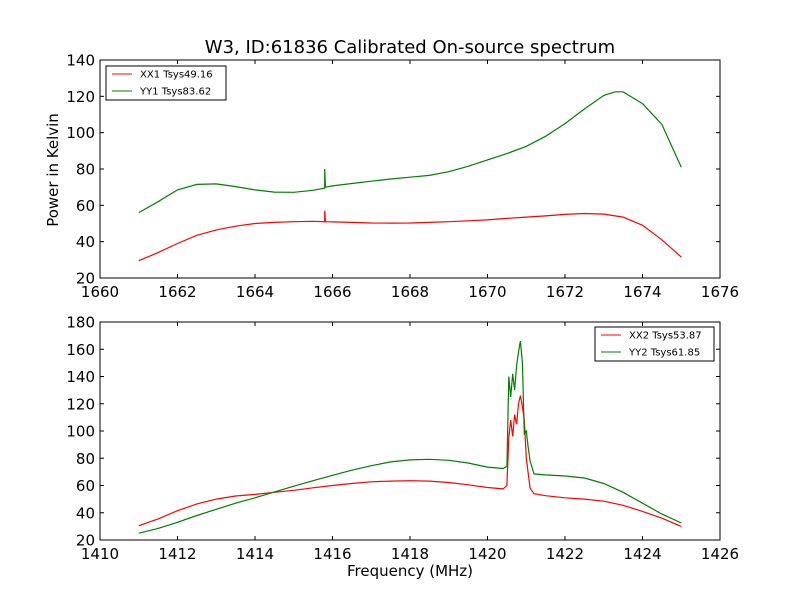  What do you see at coordinates (332, 292) in the screenshot?
I see `x-tick-label: 1666` at bounding box center [332, 292].